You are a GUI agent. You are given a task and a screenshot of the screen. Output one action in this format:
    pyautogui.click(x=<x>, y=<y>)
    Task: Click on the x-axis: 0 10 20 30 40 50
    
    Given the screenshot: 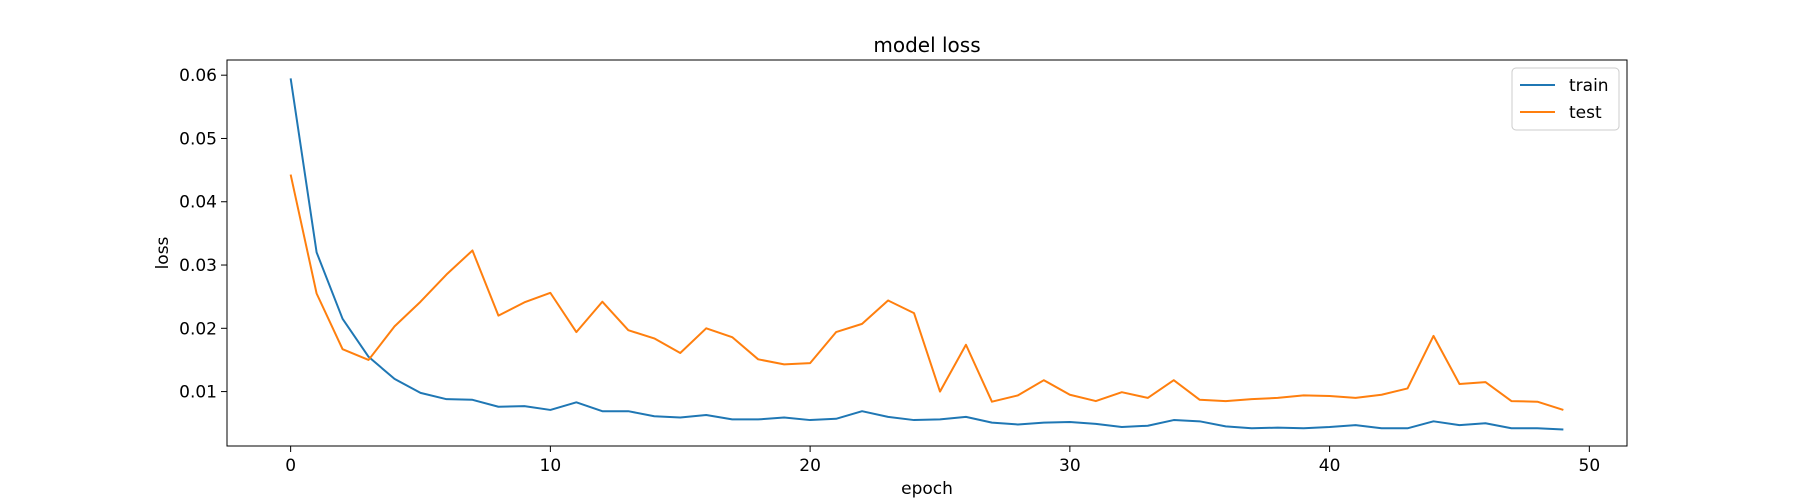 What is the action you would take?
    pyautogui.click(x=942, y=461)
    